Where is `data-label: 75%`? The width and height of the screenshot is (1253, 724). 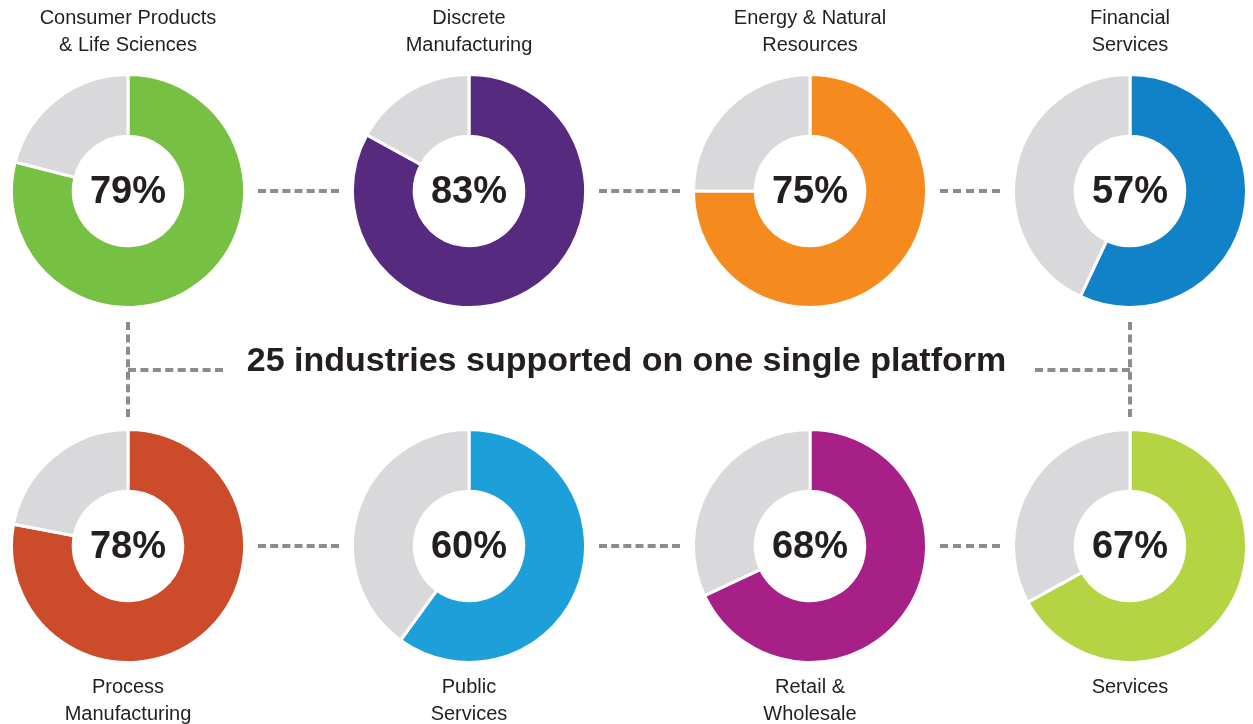
data-label: 75% is located at coordinates (810, 190).